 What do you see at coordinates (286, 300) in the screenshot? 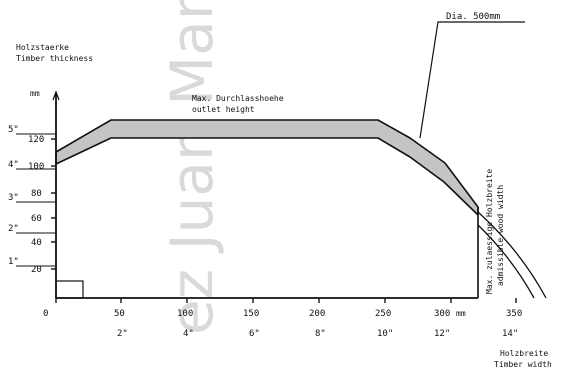
I see `x-tick-marks` at bounding box center [286, 300].